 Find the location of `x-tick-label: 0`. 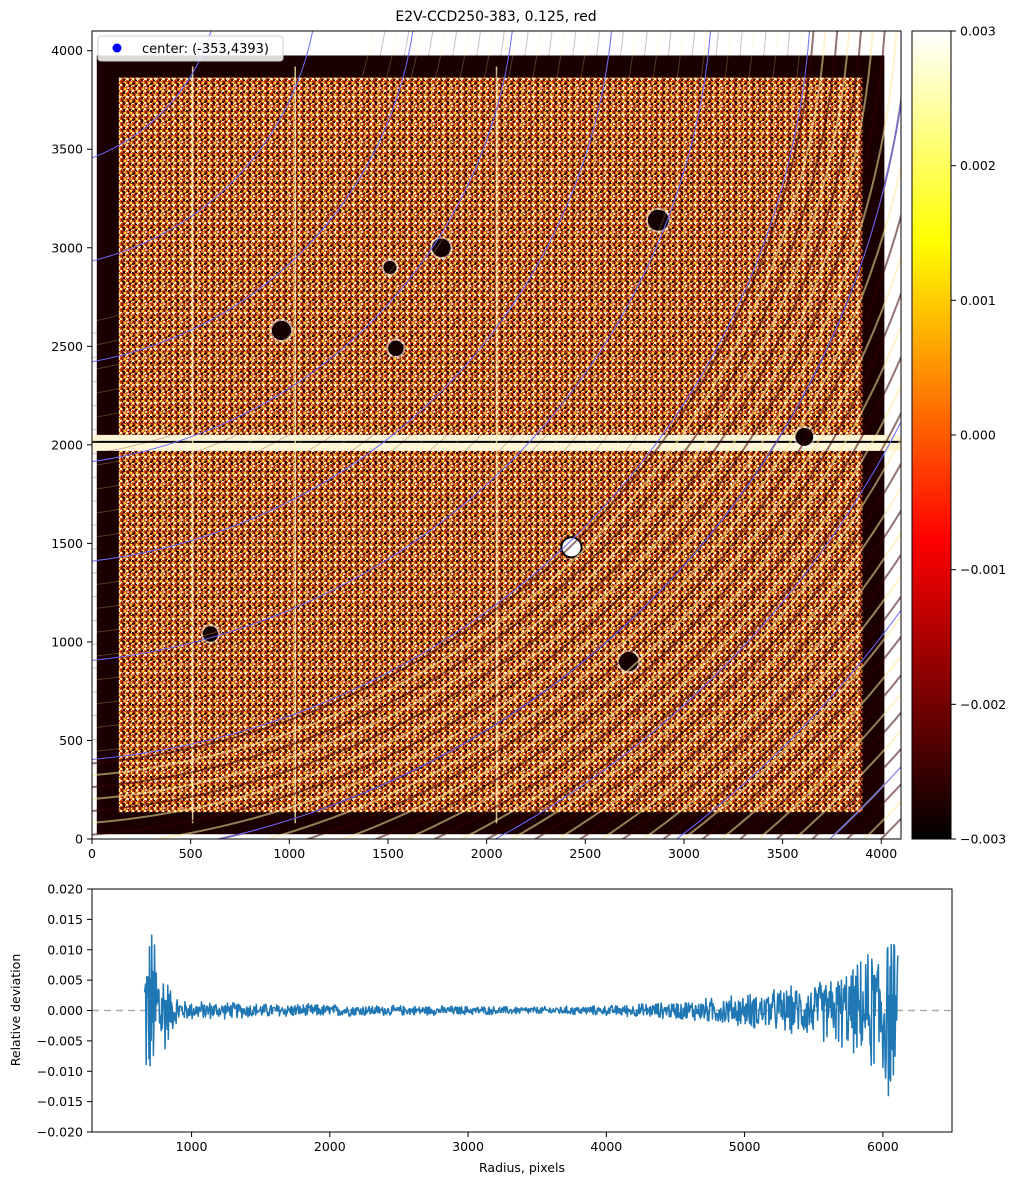

x-tick-label: 0 is located at coordinates (92, 853).